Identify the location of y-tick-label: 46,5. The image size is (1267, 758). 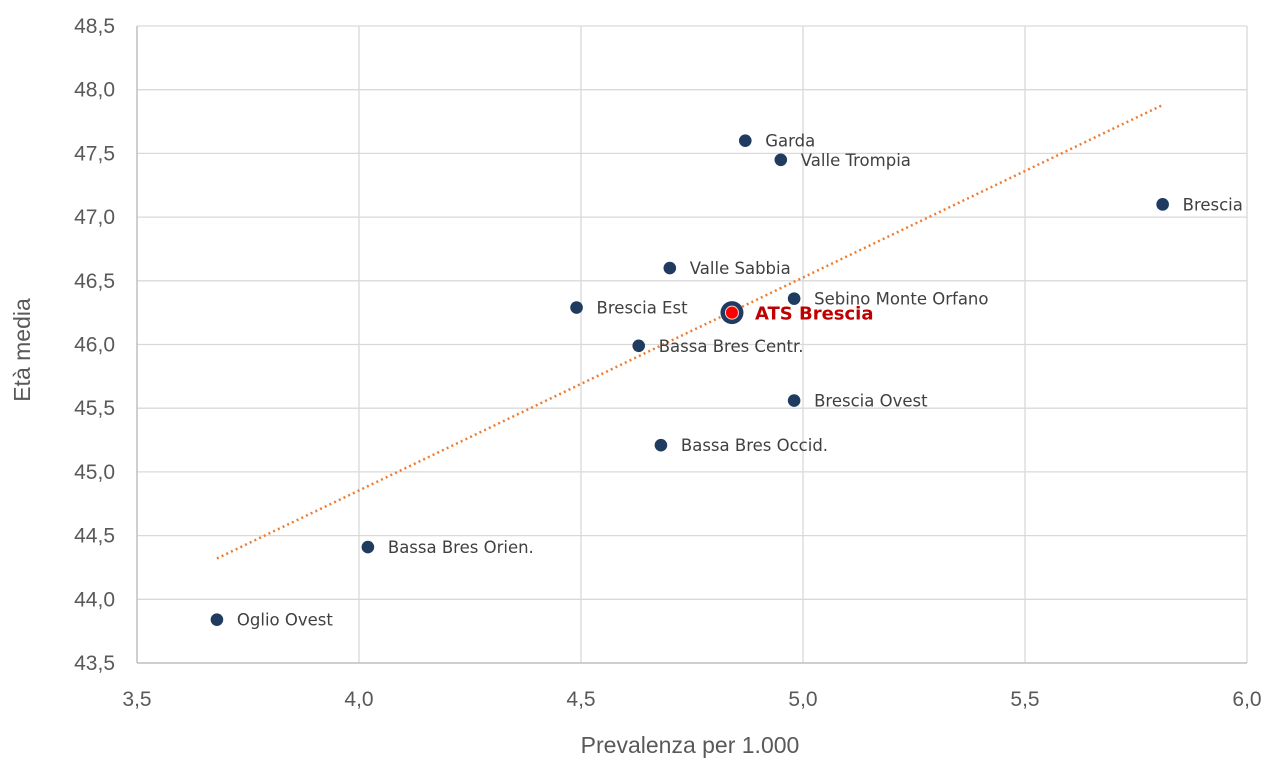
(94, 281).